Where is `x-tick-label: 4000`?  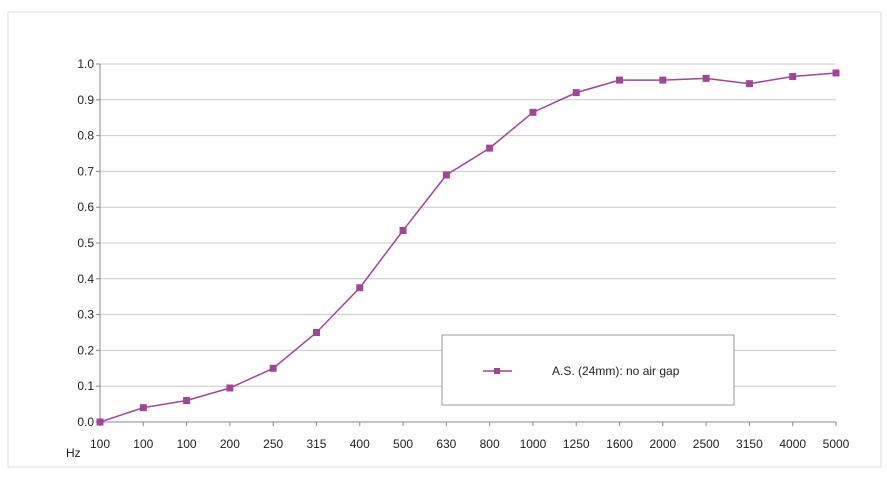
x-tick-label: 4000 is located at coordinates (792, 444).